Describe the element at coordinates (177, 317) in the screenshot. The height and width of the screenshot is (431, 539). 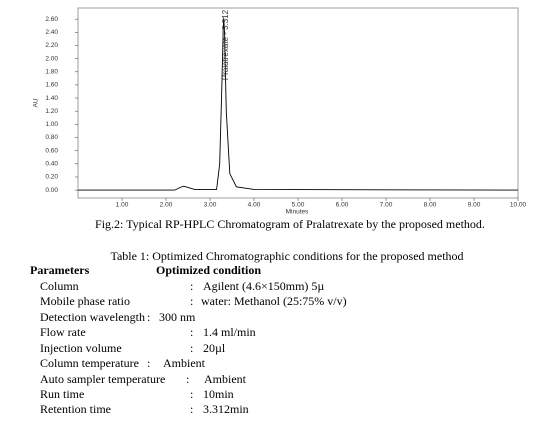
I see `parameter-value: 300 nm` at that location.